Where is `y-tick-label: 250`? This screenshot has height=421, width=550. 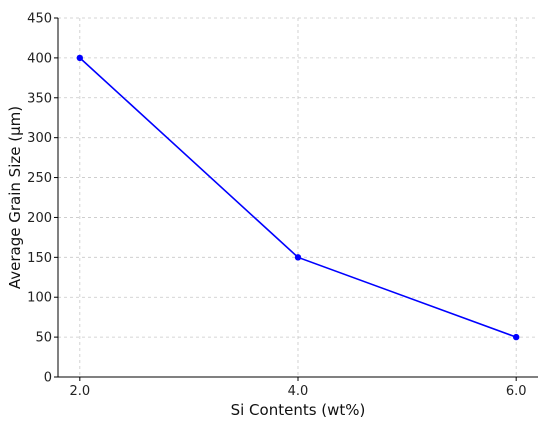 y-tick-label: 250 is located at coordinates (39, 178).